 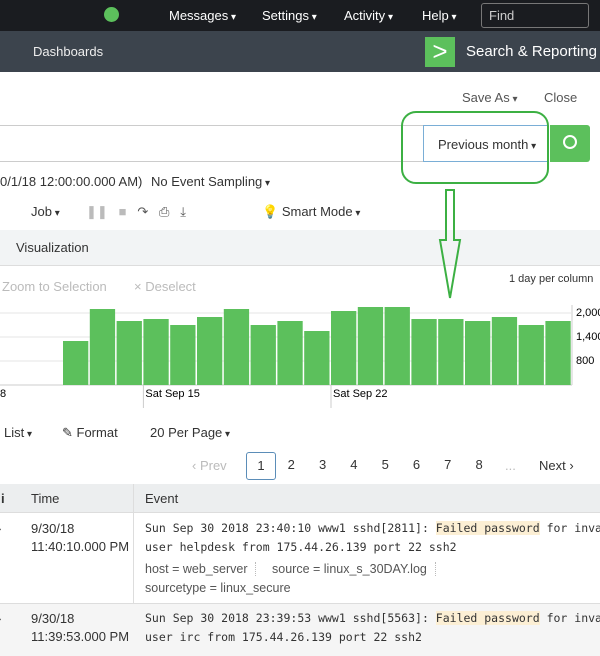 What do you see at coordinates (111, 14) in the screenshot?
I see `info-icon` at bounding box center [111, 14].